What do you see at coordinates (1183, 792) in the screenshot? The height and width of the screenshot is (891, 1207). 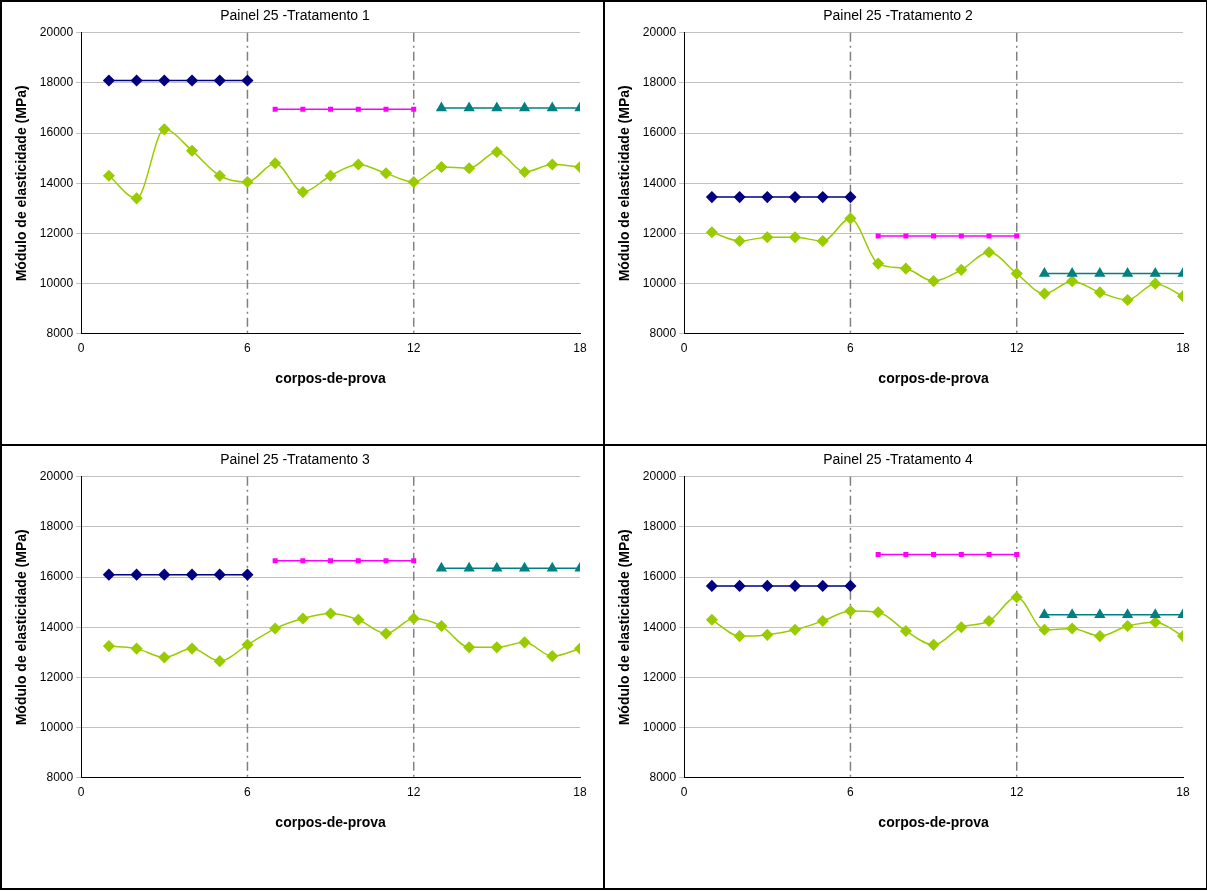 I see `x-tick-label: 18` at bounding box center [1183, 792].